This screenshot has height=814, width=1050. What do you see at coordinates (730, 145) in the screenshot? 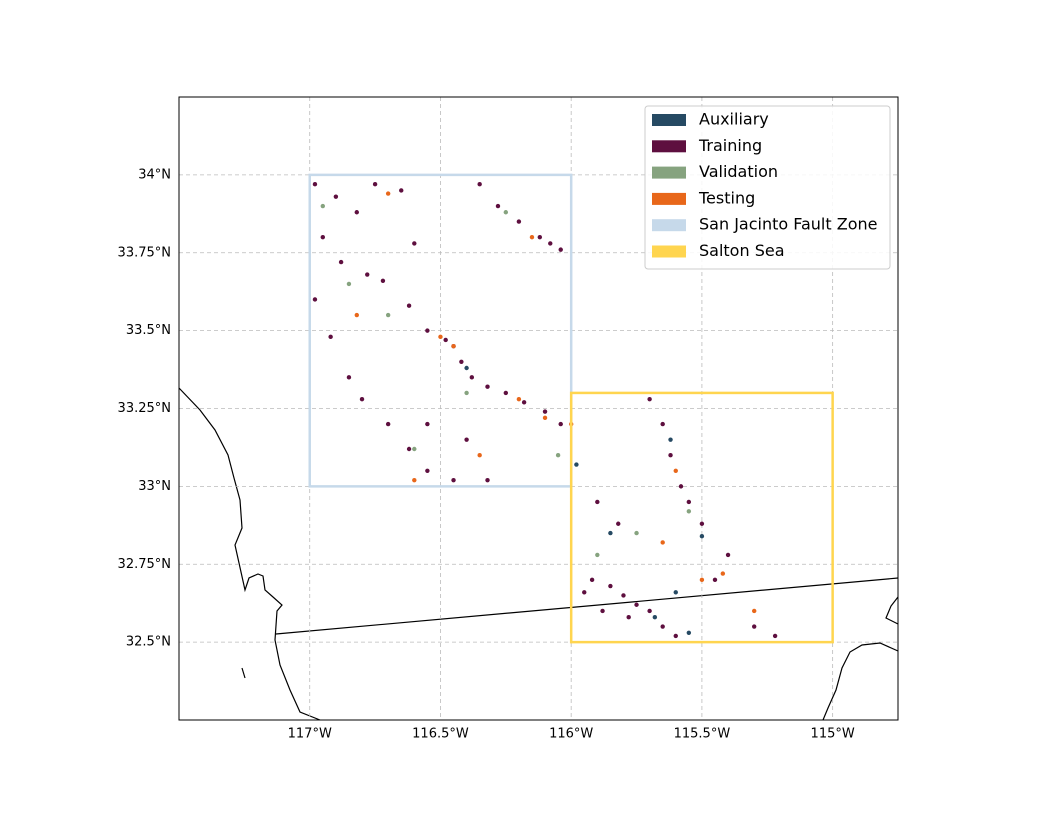
I see `legend-label: Training` at bounding box center [730, 145].